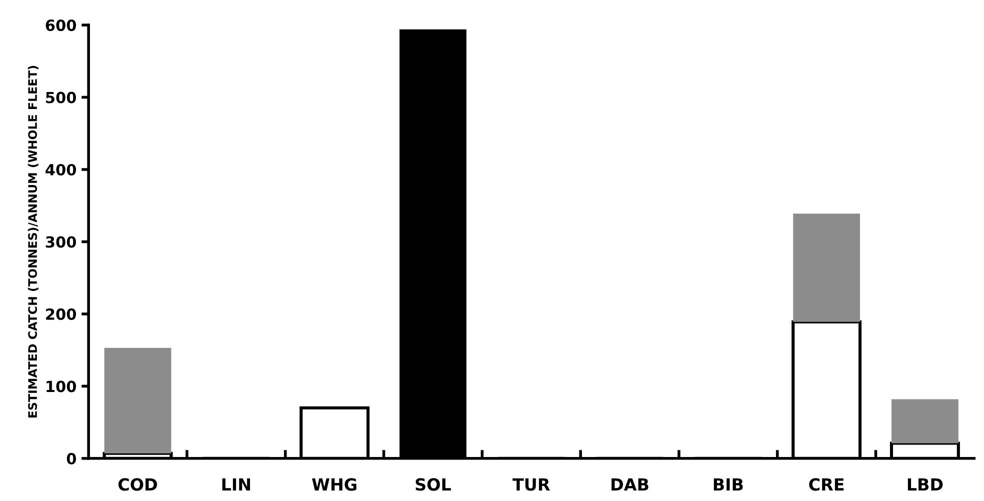 The width and height of the screenshot is (984, 501). I want to click on y-tick-label: 500, so click(61, 98).